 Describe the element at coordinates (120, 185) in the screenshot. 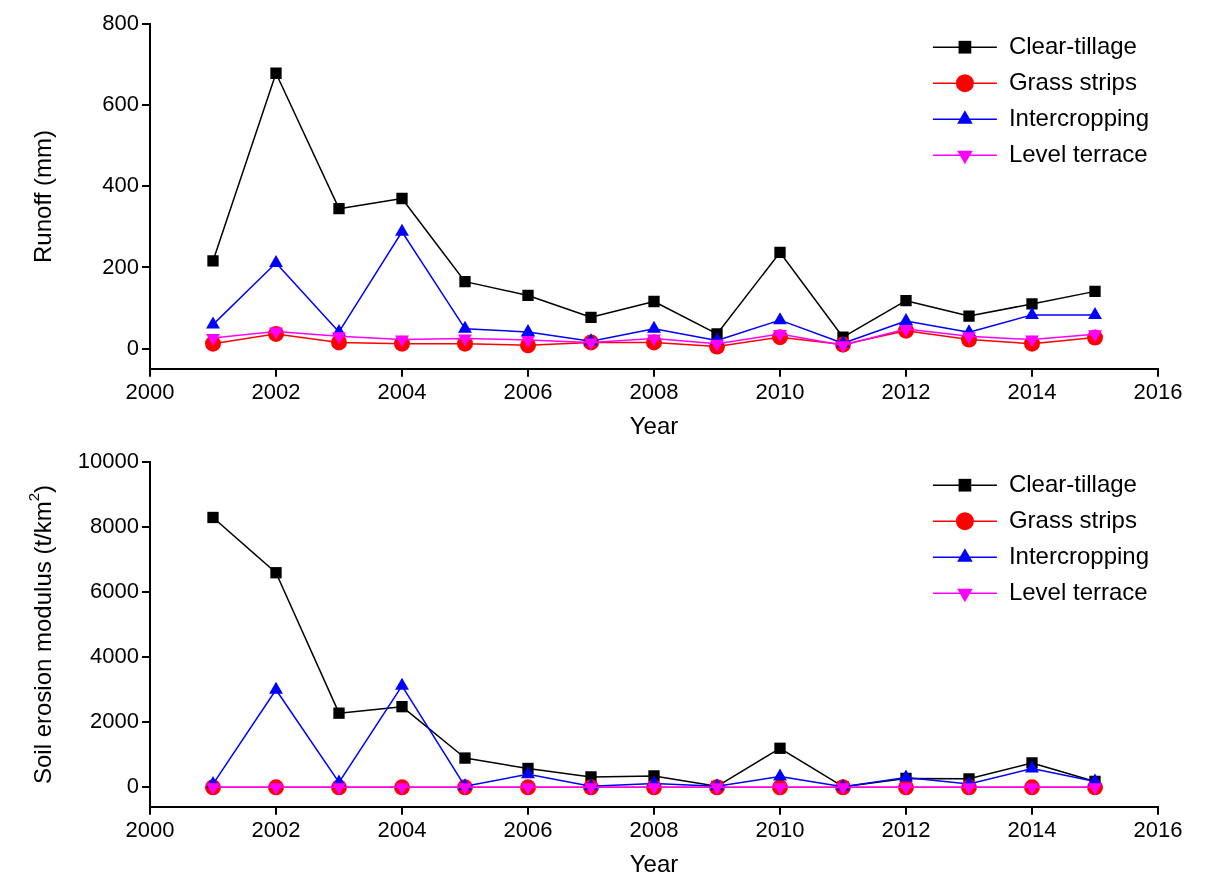

I see `y-tick-label: 400` at that location.